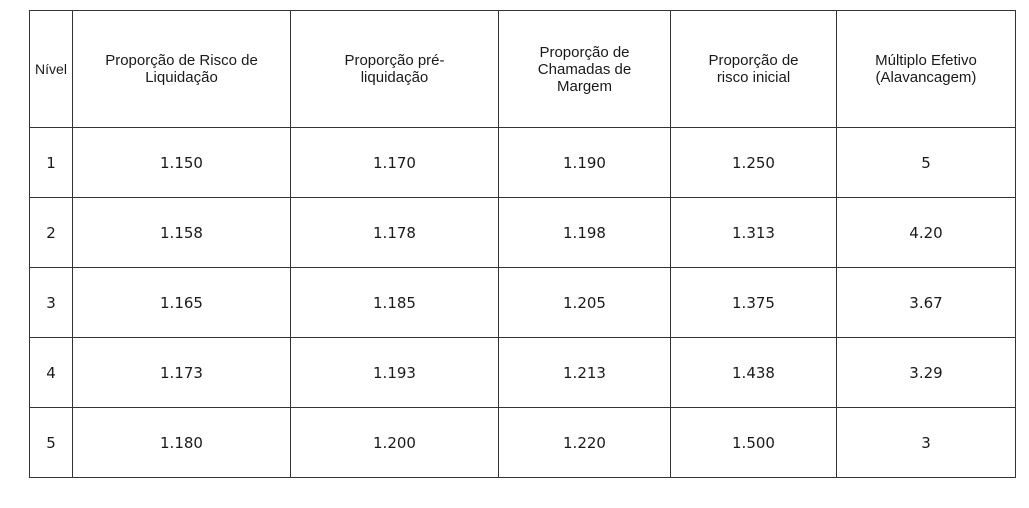 The height and width of the screenshot is (508, 1029). I want to click on table-row: 5 1.180 1.200 1.220 1.500 3, so click(522, 442).